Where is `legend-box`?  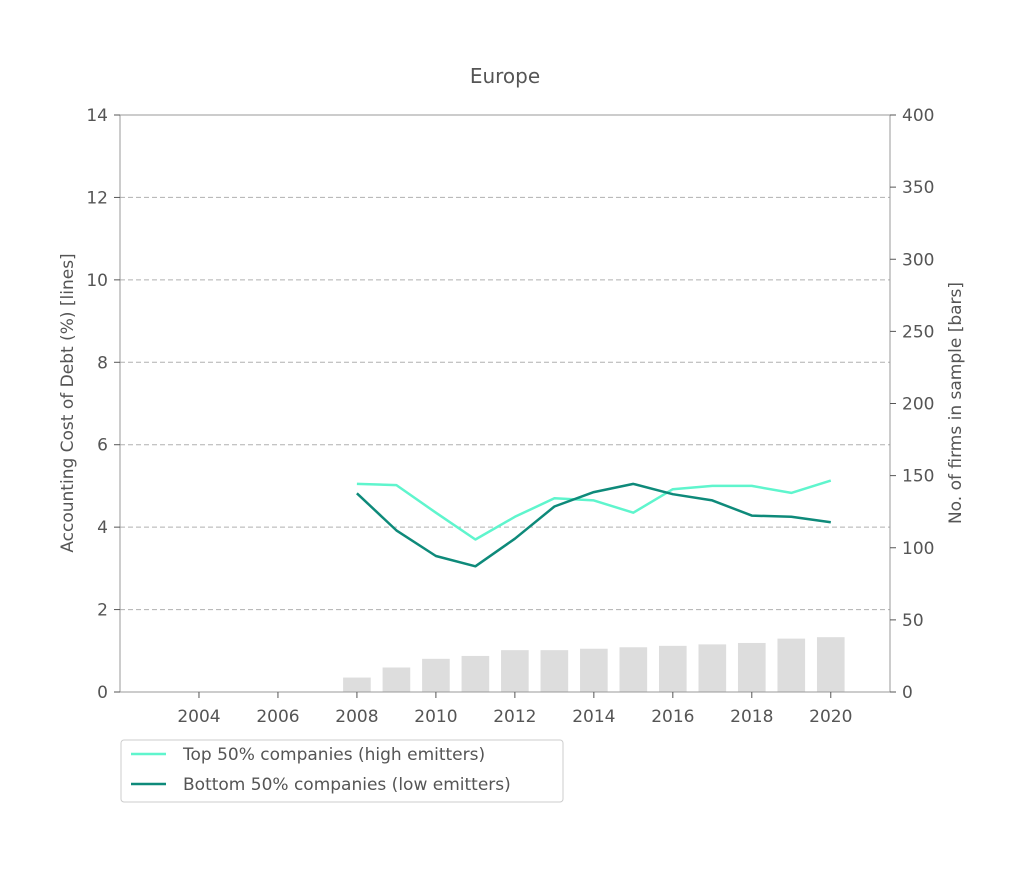
legend-box is located at coordinates (342, 771).